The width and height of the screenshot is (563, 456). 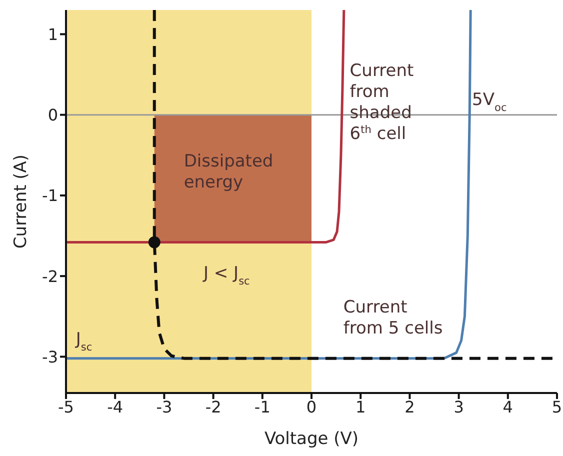 I want to click on x-tick-label: 3, so click(x=459, y=406).